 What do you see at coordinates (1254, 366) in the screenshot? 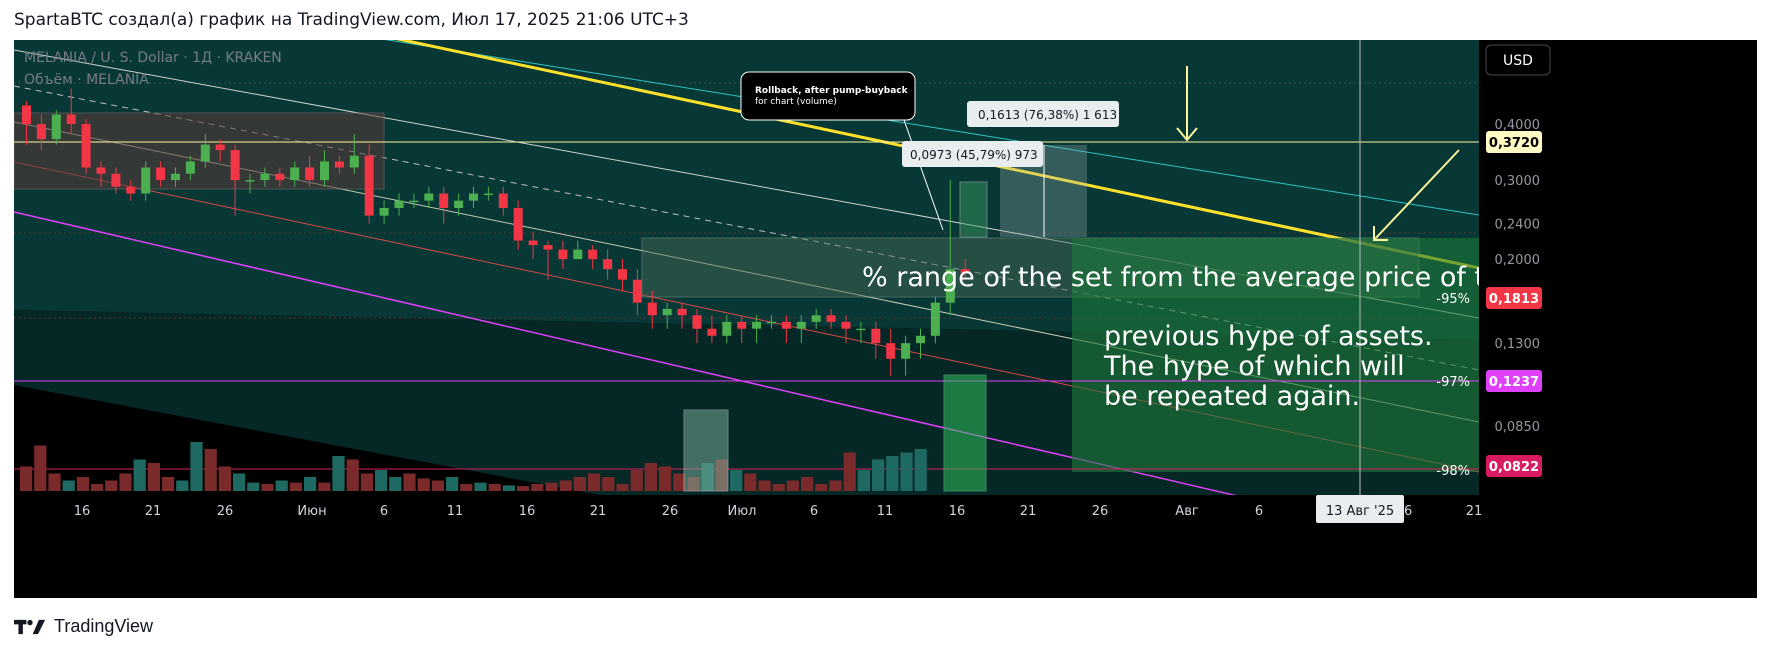
I see `hype-annotation-line: The hype of which will` at bounding box center [1254, 366].